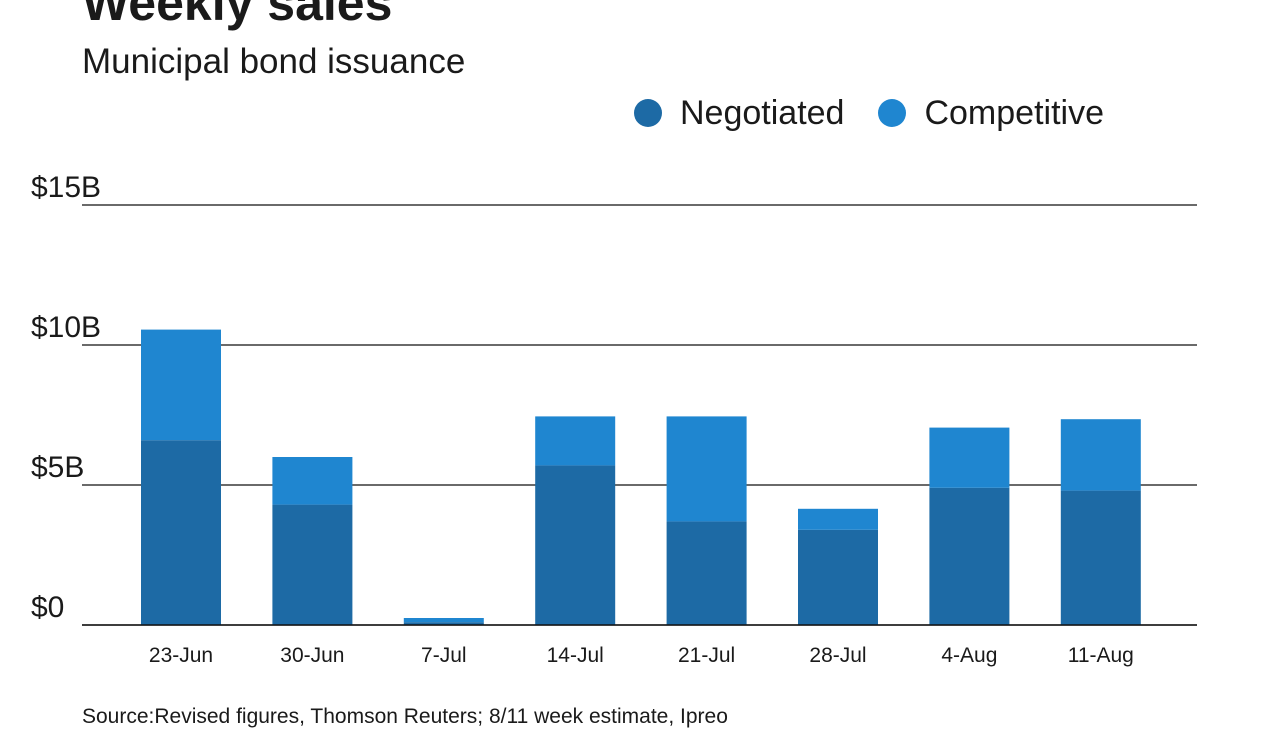 This screenshot has height=729, width=1280. Describe the element at coordinates (837, 655) in the screenshot. I see `x-tick-label: 28-Jul` at that location.